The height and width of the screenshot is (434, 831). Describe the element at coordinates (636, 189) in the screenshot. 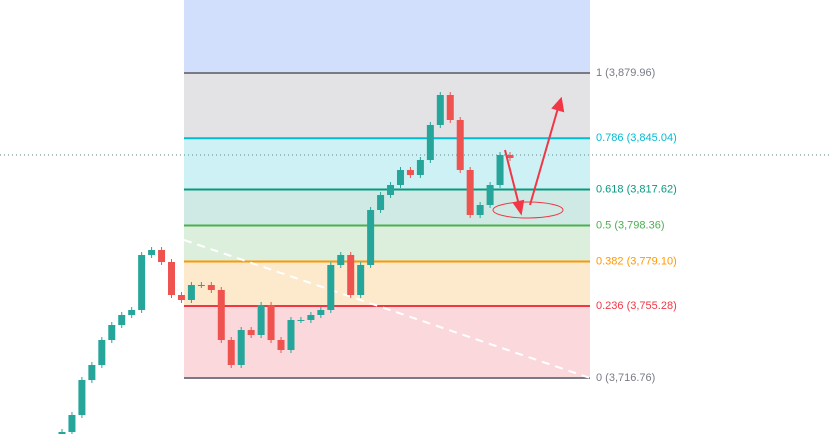

I see `fib-label: 0.618 (3,817.62)` at that location.